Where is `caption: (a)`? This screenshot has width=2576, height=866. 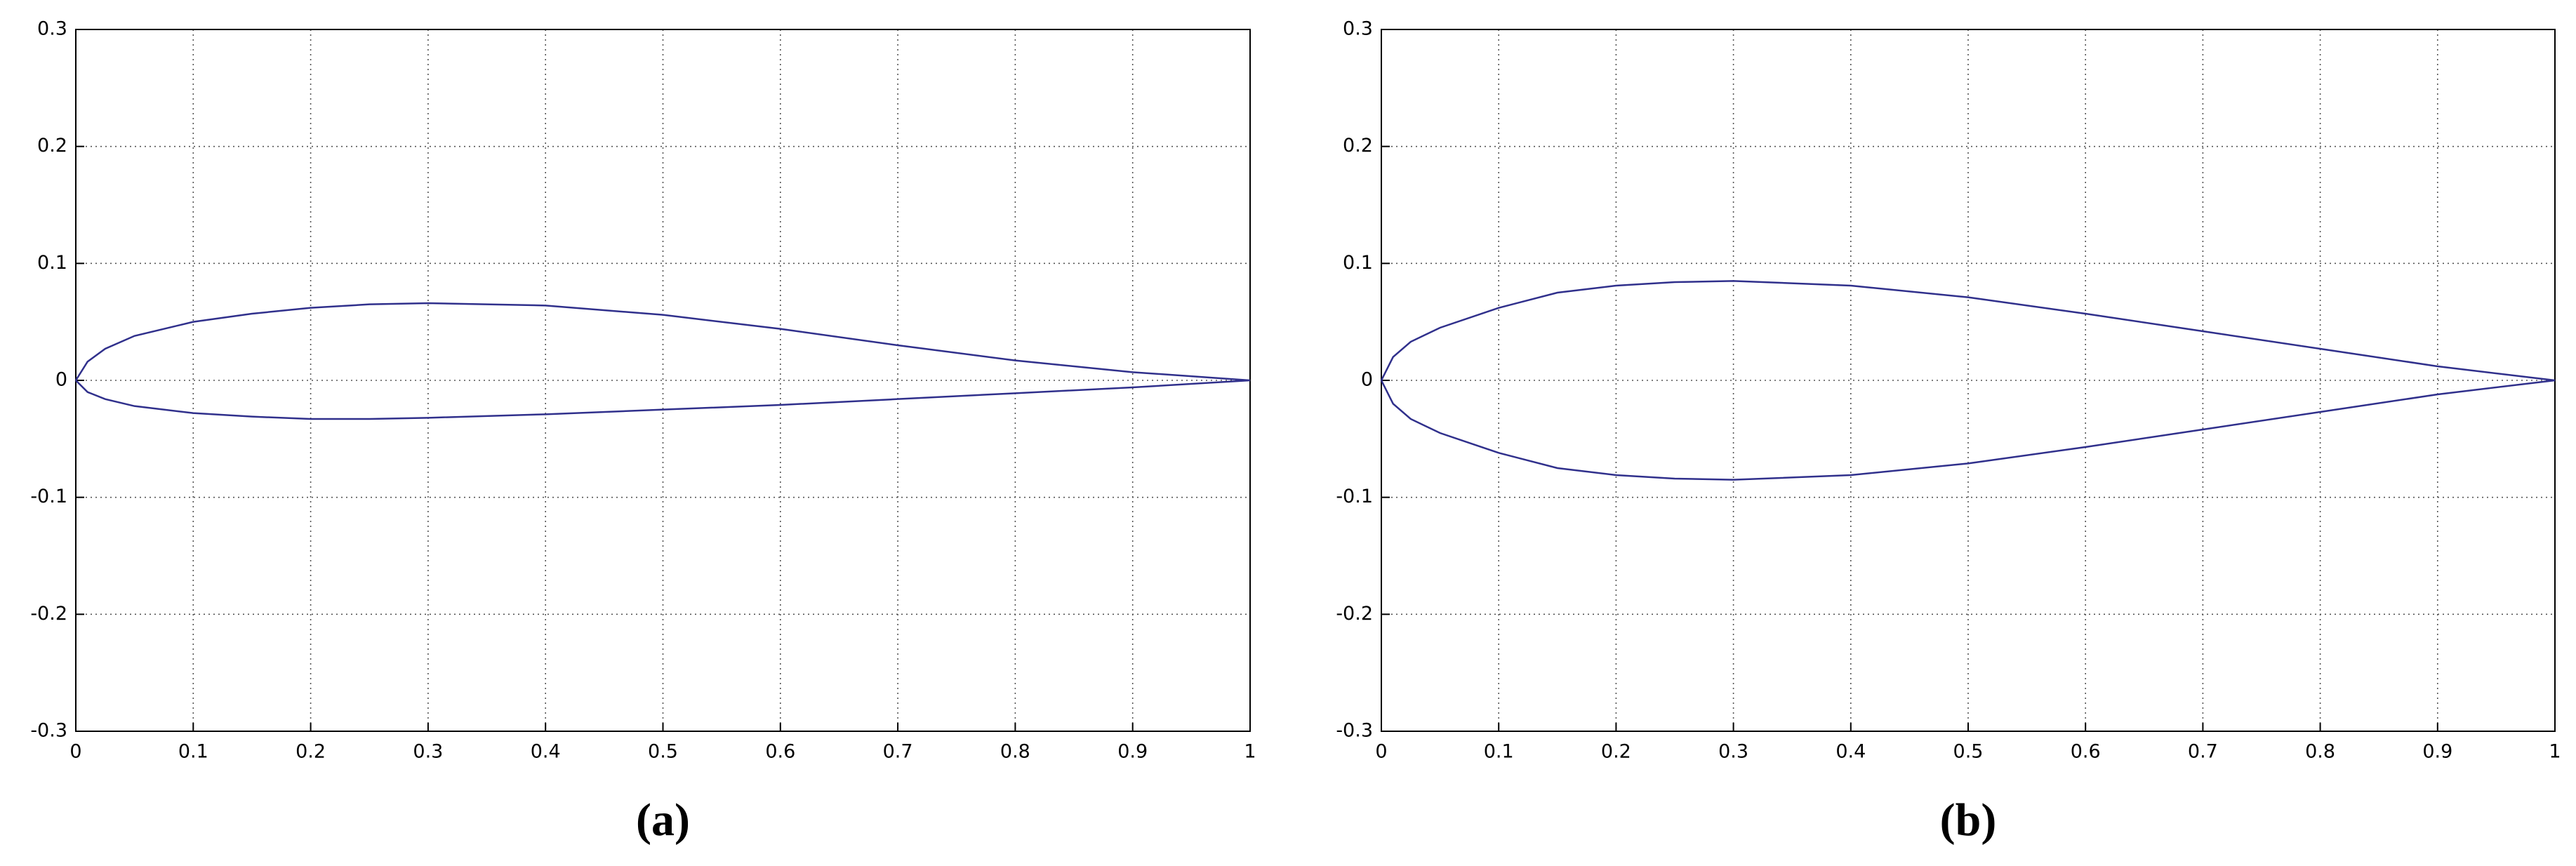
caption: (a) is located at coordinates (663, 820).